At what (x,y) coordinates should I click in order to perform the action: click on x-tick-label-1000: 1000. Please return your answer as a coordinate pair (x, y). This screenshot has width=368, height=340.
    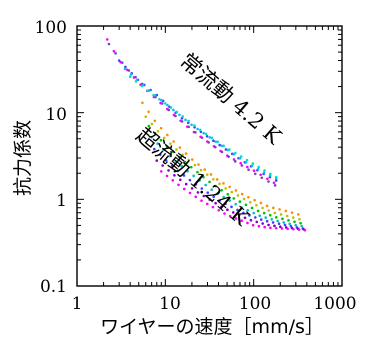
    Looking at the image, I should click on (334, 304).